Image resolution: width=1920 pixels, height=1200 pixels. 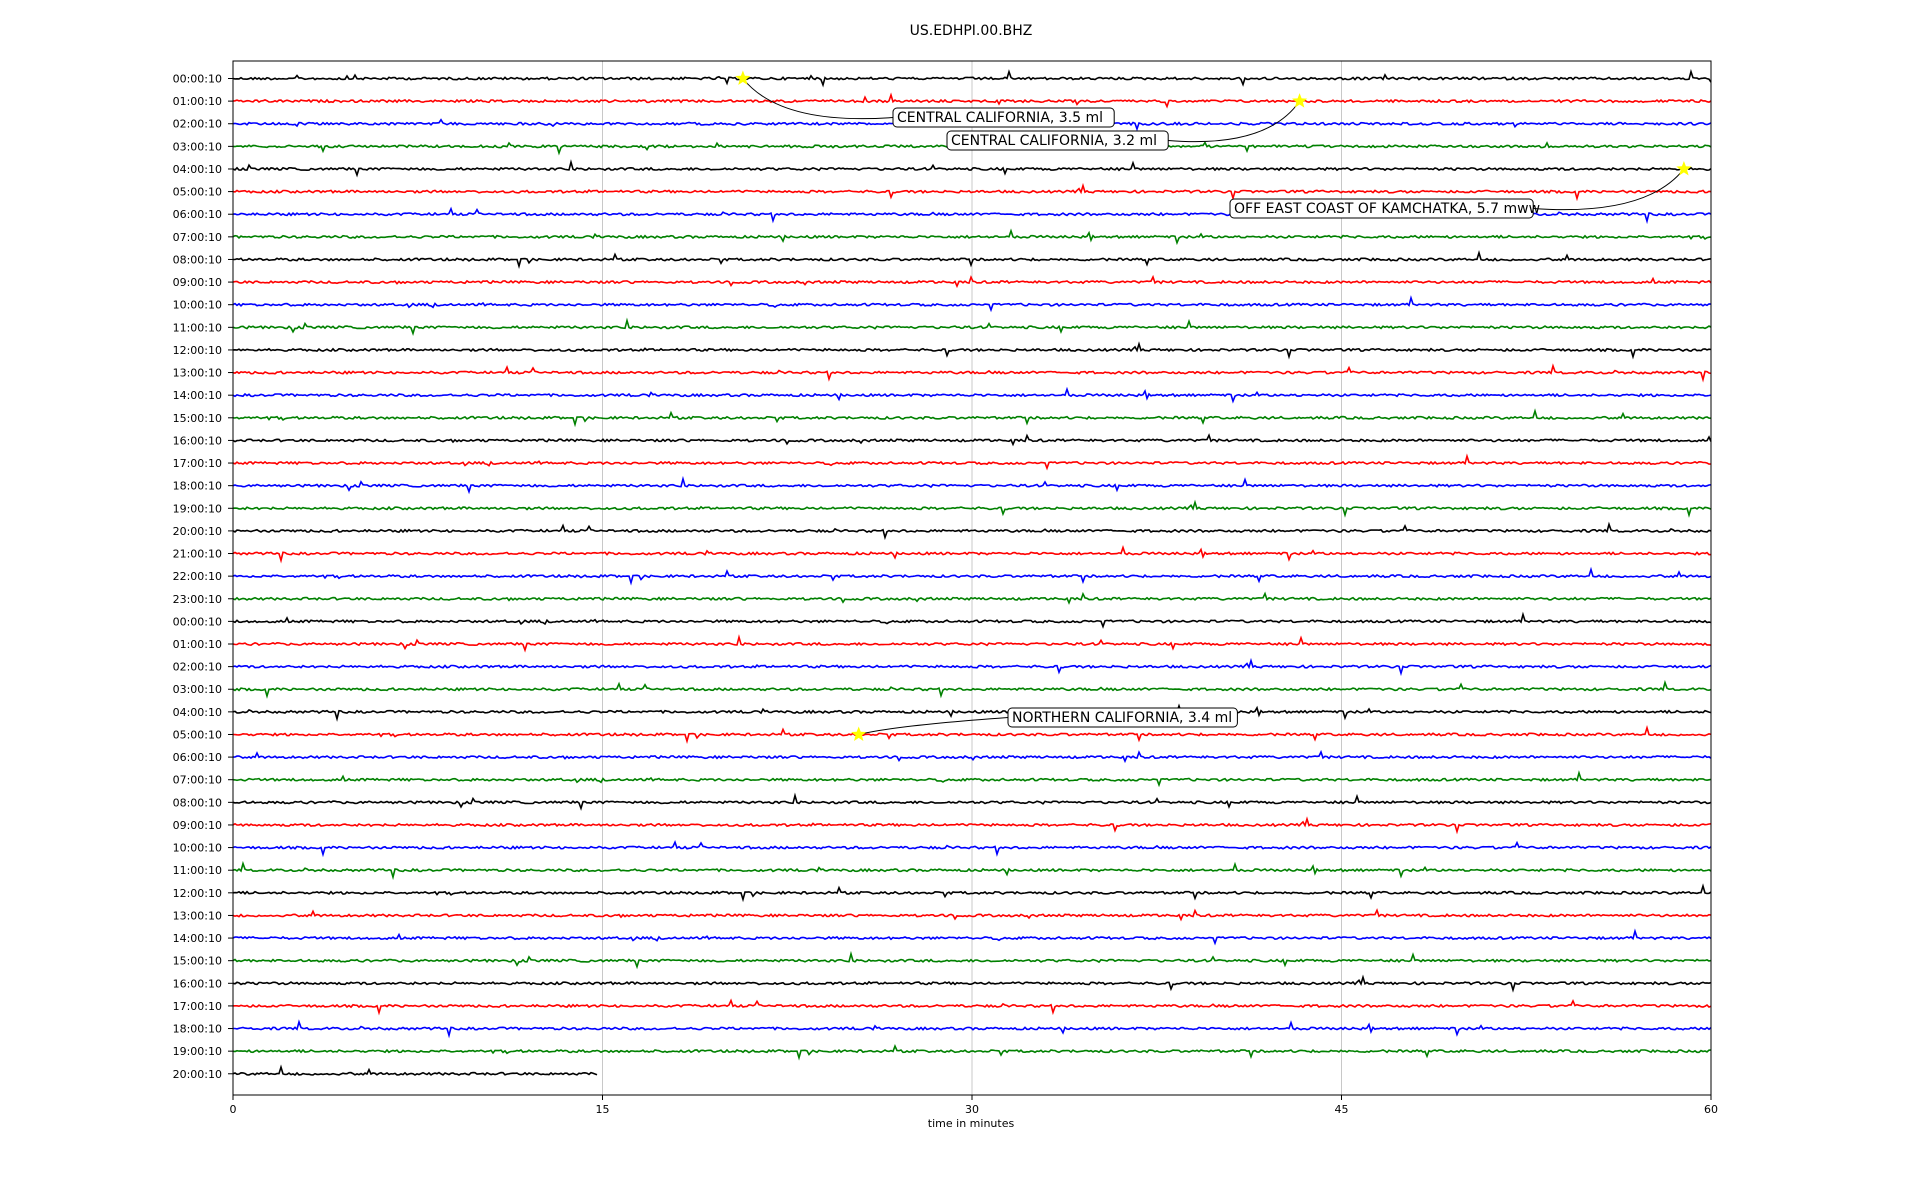 I want to click on row-label-29: 05:00:10, so click(x=197, y=734).